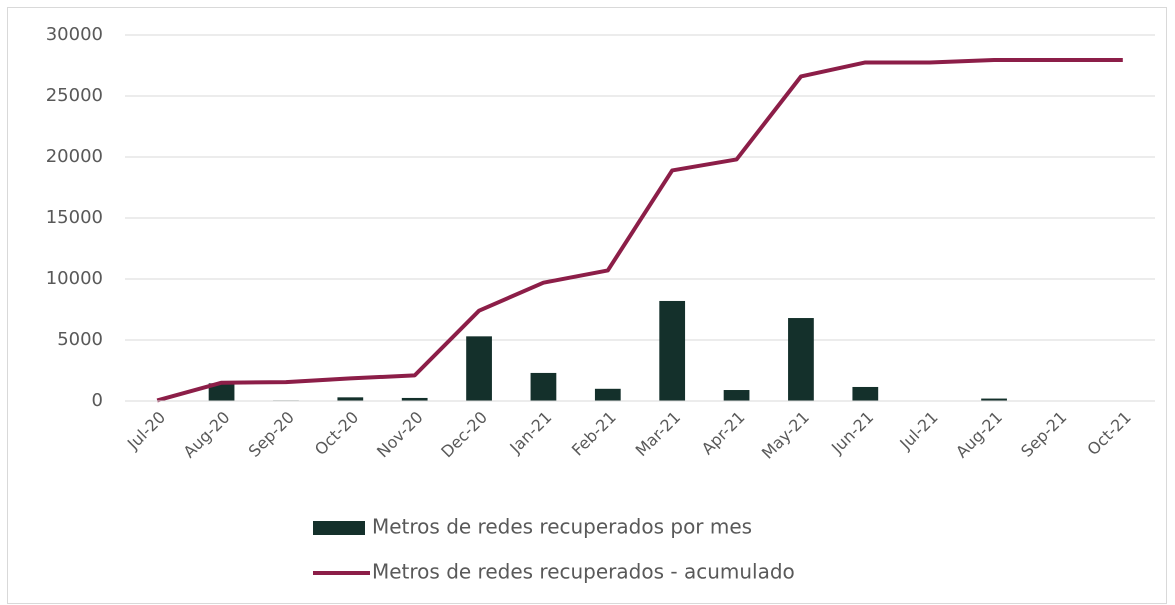  What do you see at coordinates (74, 278) in the screenshot?
I see `y-tick-label: 10000` at bounding box center [74, 278].